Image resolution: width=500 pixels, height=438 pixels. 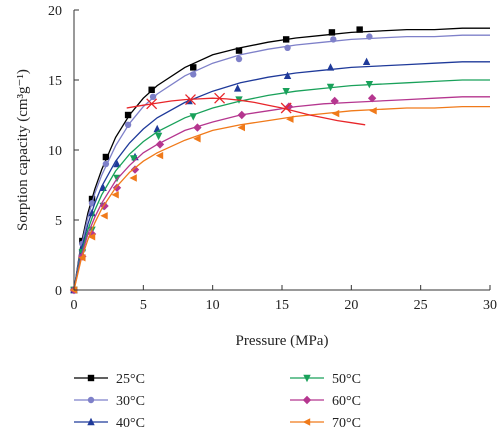 I want to click on x-tick-label: 10, so click(x=213, y=305).